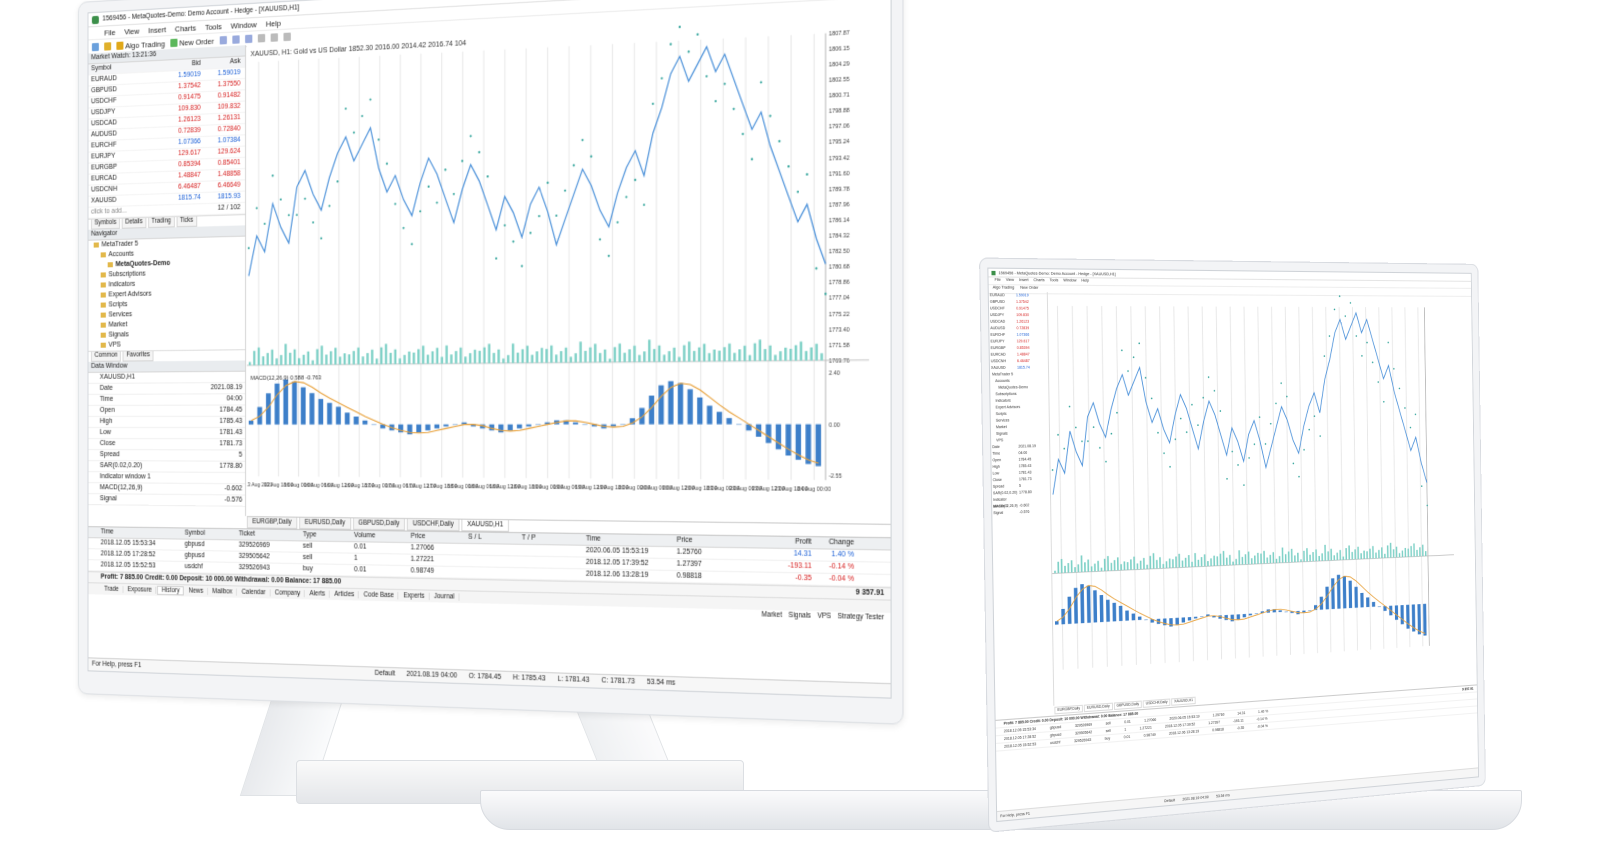 The image size is (1600, 856). What do you see at coordinates (1054, 280) in the screenshot?
I see `laptop-menu-tools: Tools` at bounding box center [1054, 280].